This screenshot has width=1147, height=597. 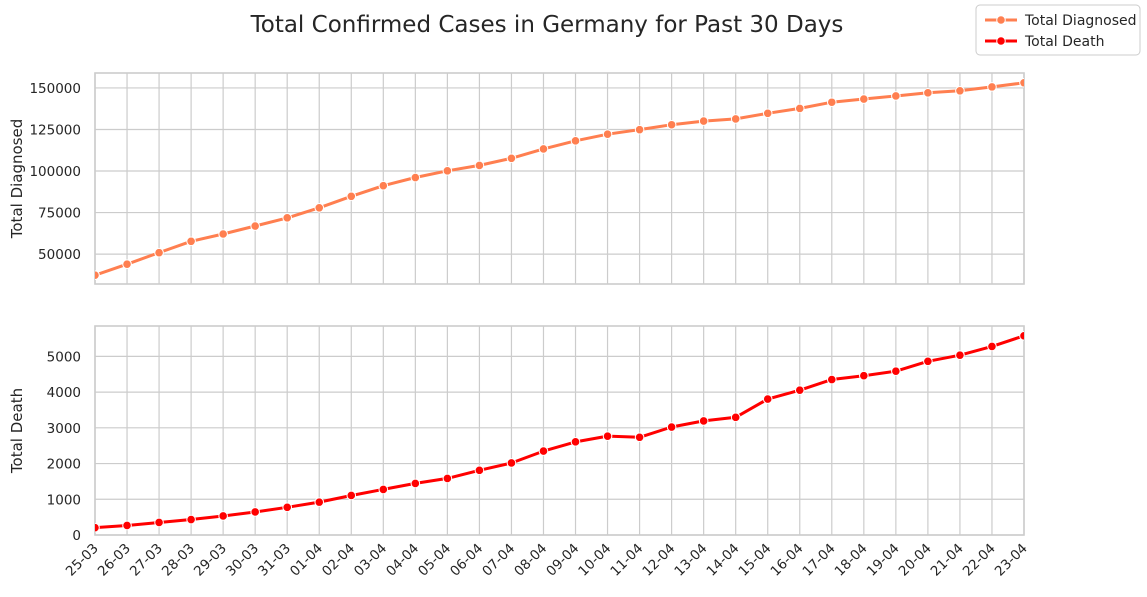 What do you see at coordinates (883, 560) in the screenshot?
I see `x-tick-label: 19-04` at bounding box center [883, 560].